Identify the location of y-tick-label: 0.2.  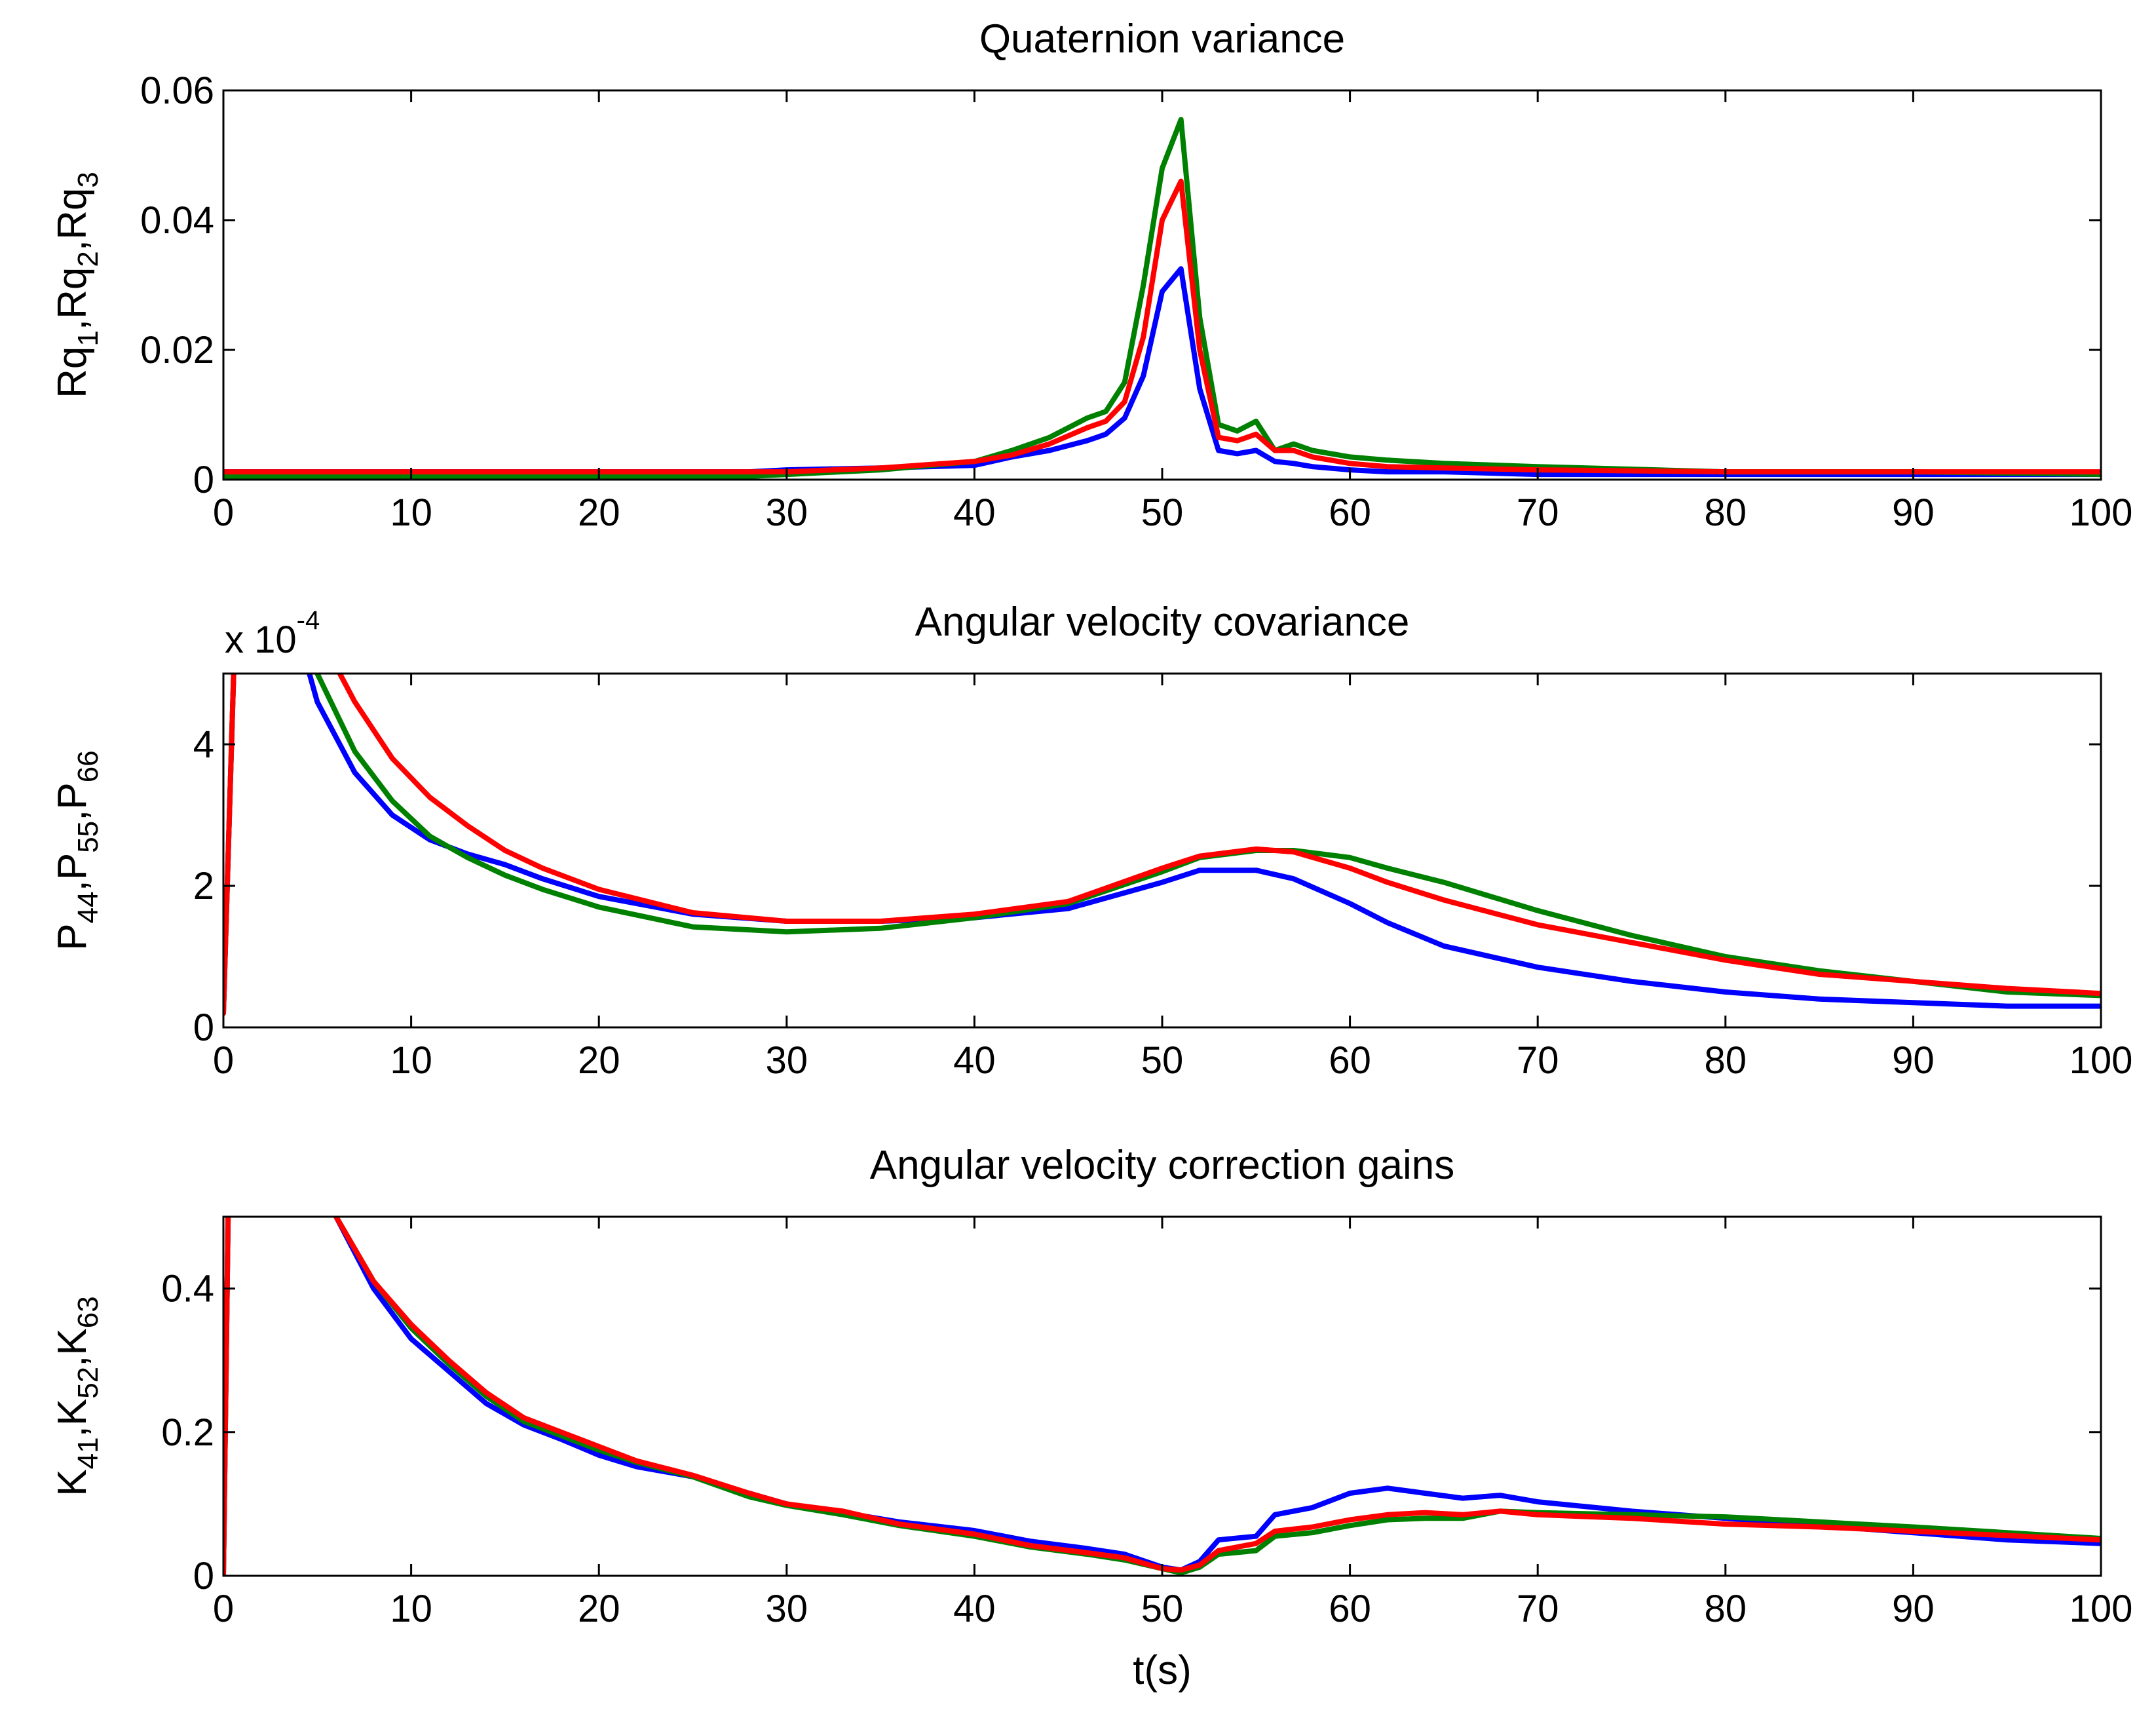
(187, 1432).